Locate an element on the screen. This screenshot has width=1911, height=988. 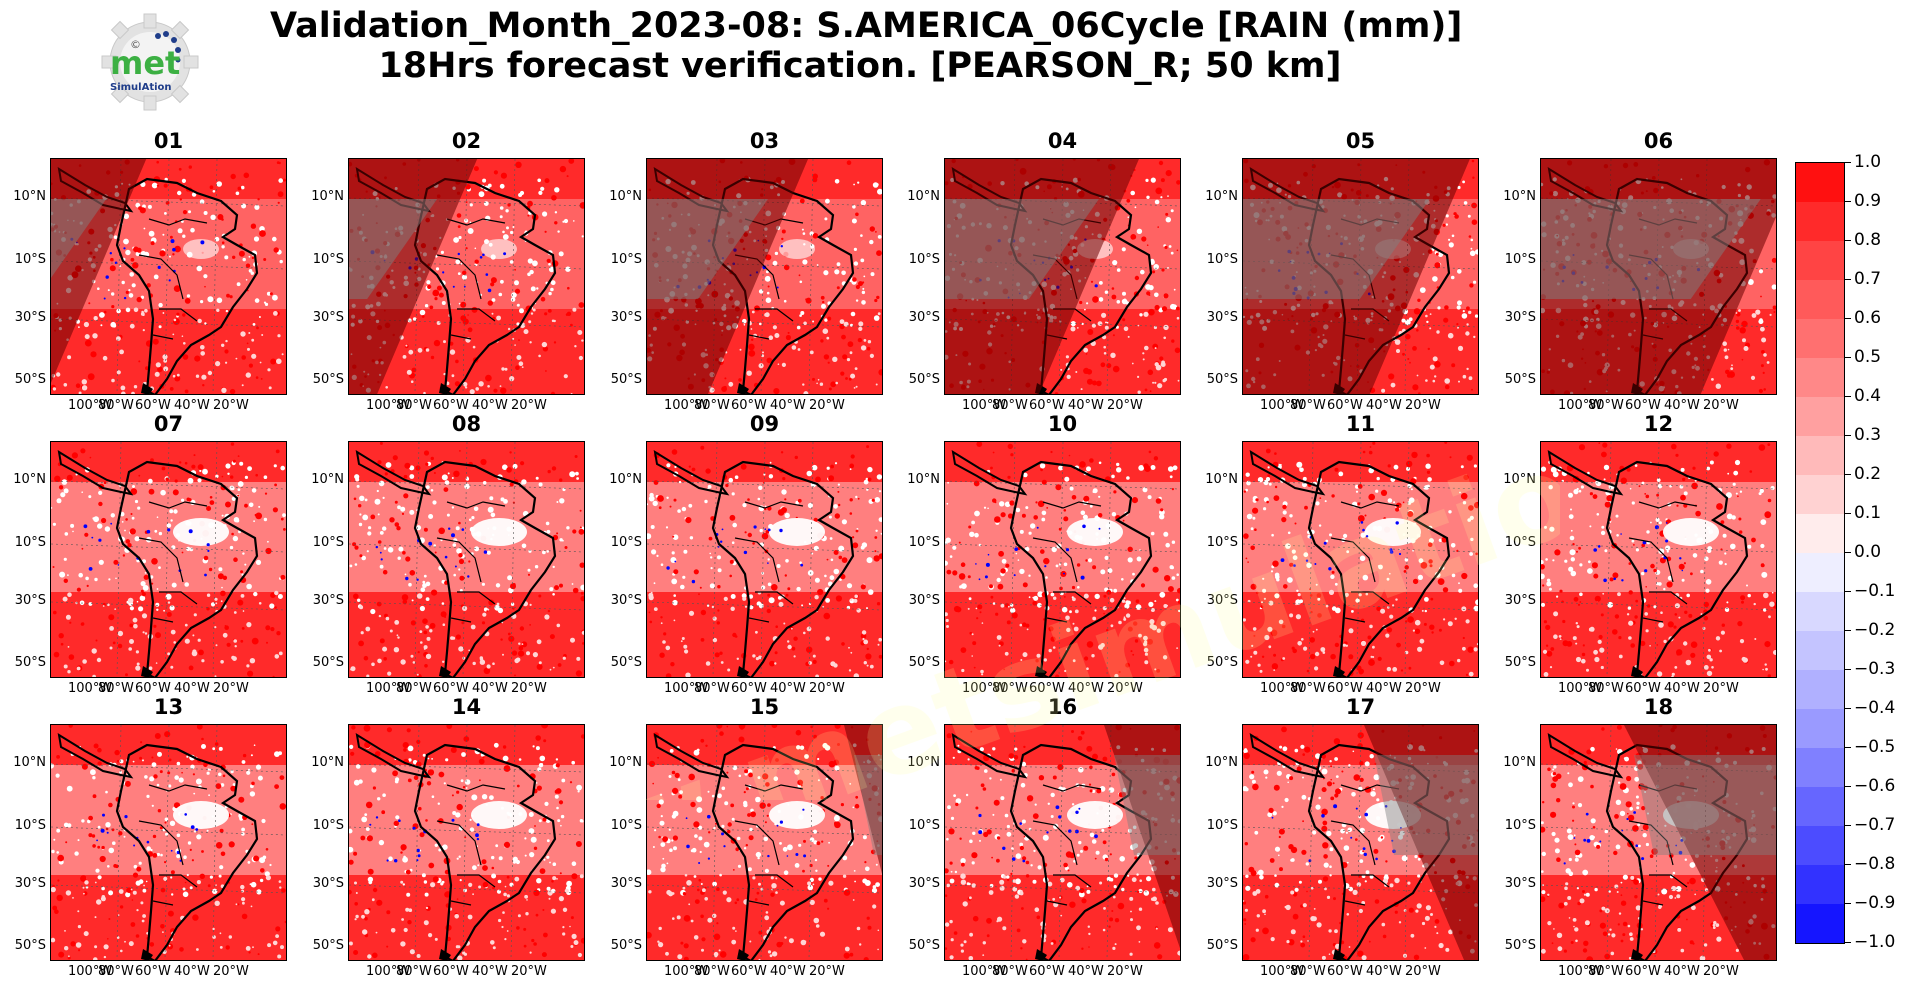
colorbar-tick-label: −0.9 is located at coordinates (1875, 903).